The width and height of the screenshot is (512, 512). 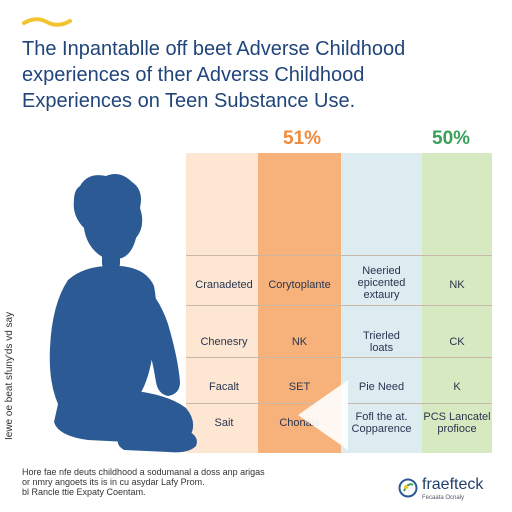 I want to click on decorative-squiggle-icon, so click(x=47, y=22).